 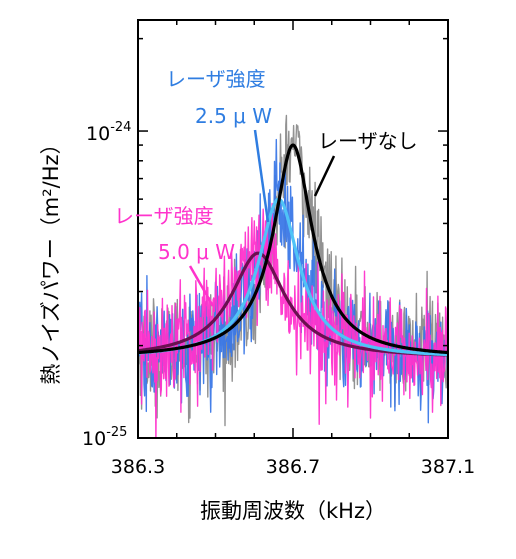 I want to click on annotation-laser-5-0-label: レーザ強度, so click(x=164, y=216).